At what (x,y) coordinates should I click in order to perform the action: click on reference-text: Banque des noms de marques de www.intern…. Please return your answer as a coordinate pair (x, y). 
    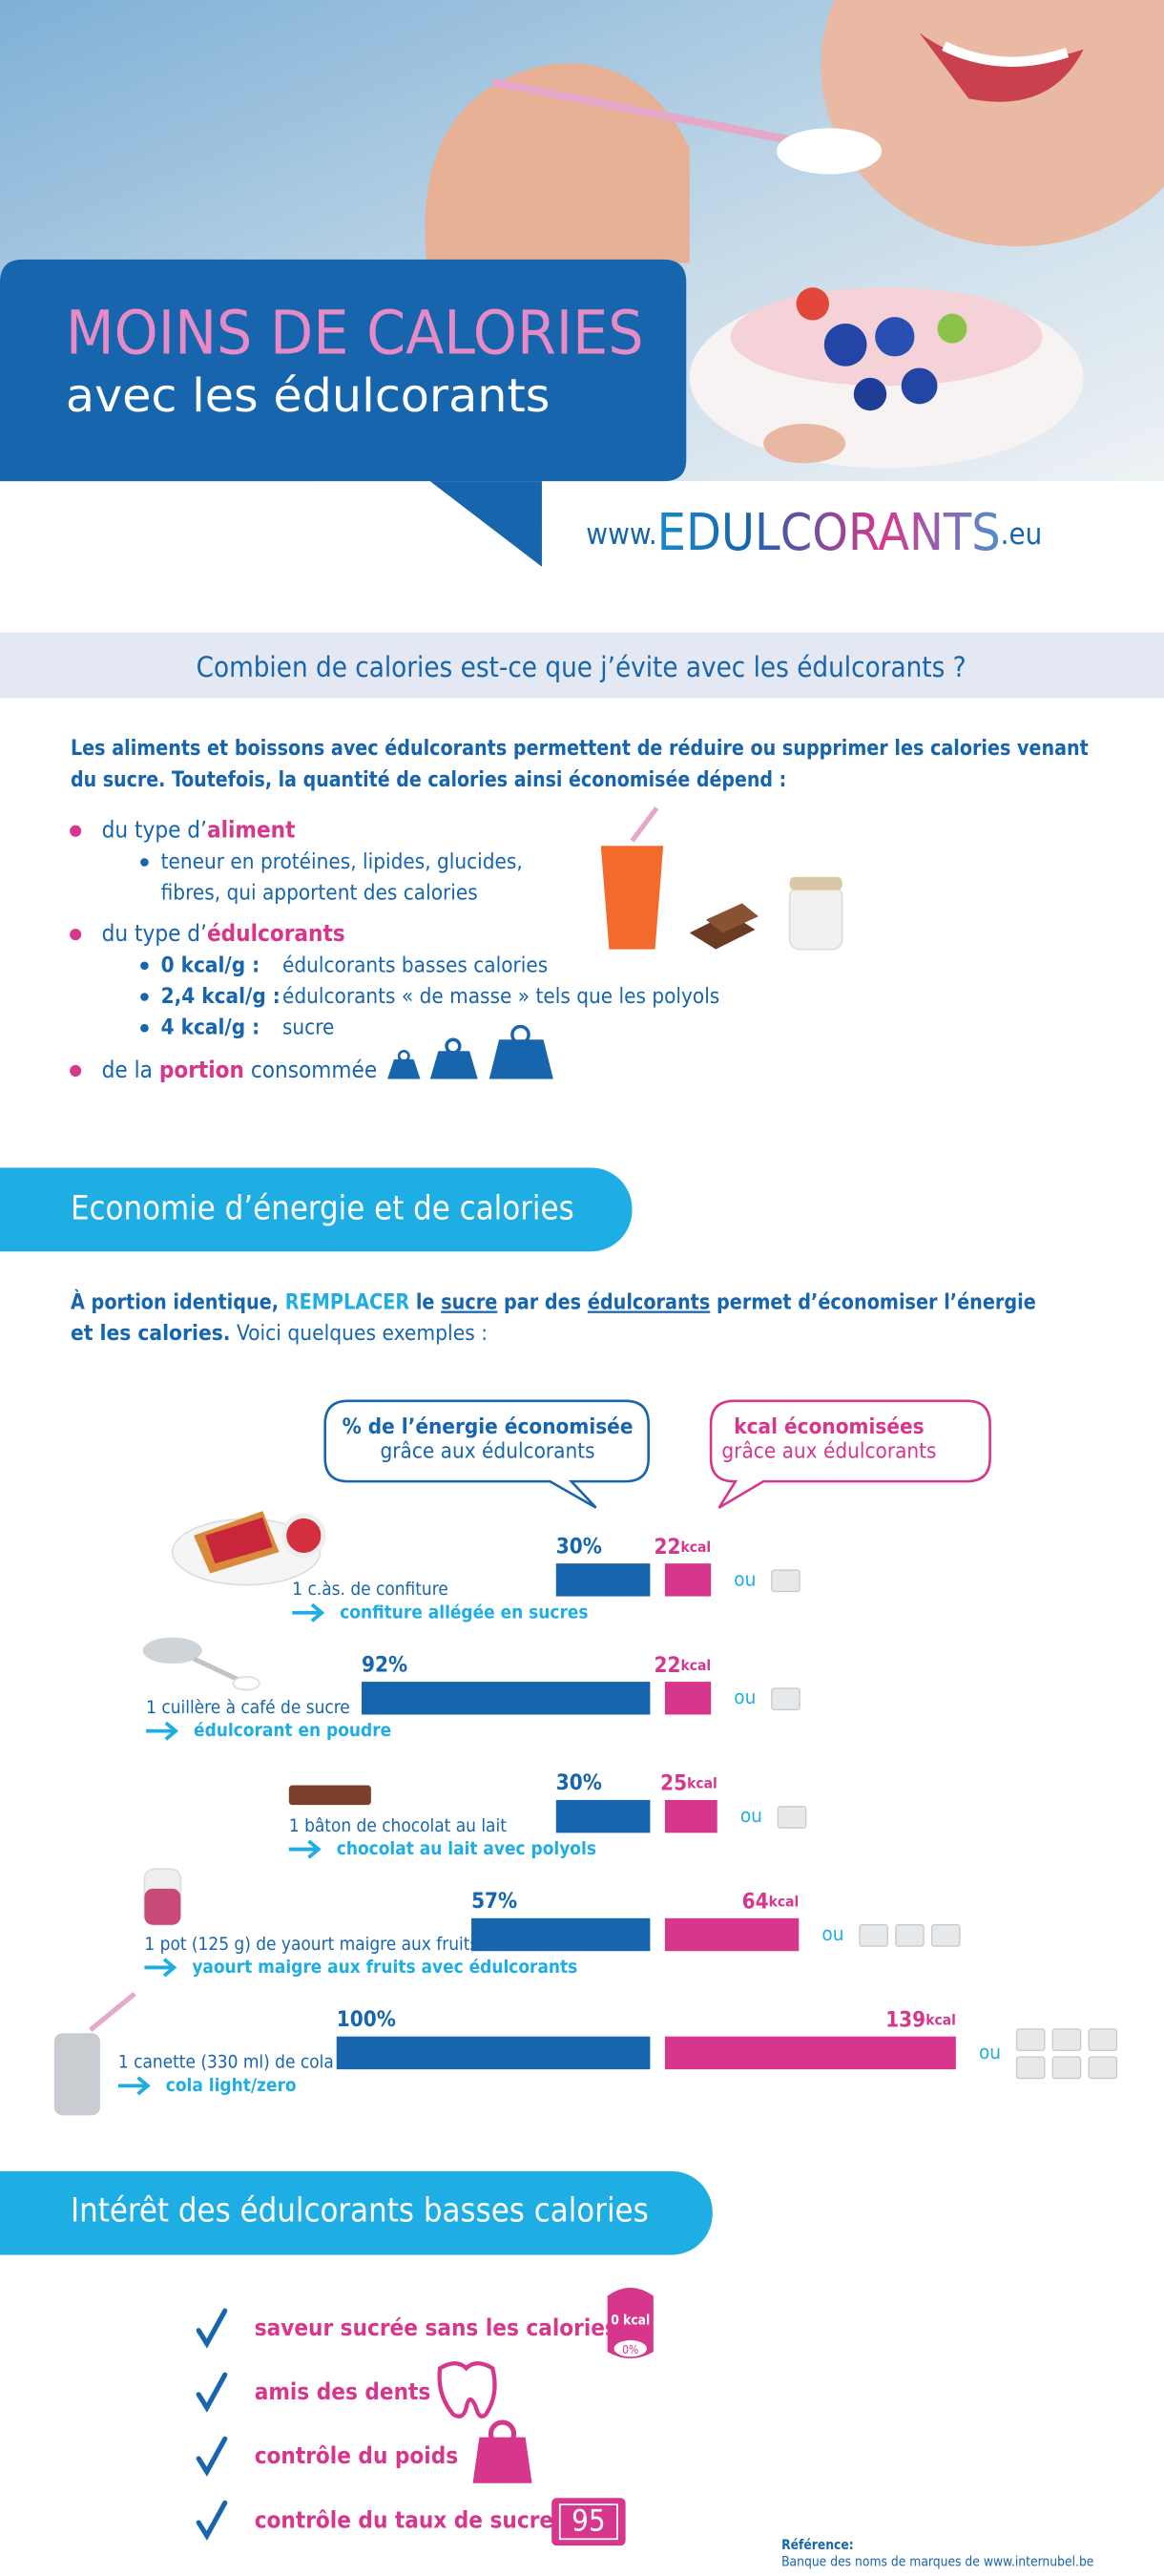
    Looking at the image, I should click on (937, 2561).